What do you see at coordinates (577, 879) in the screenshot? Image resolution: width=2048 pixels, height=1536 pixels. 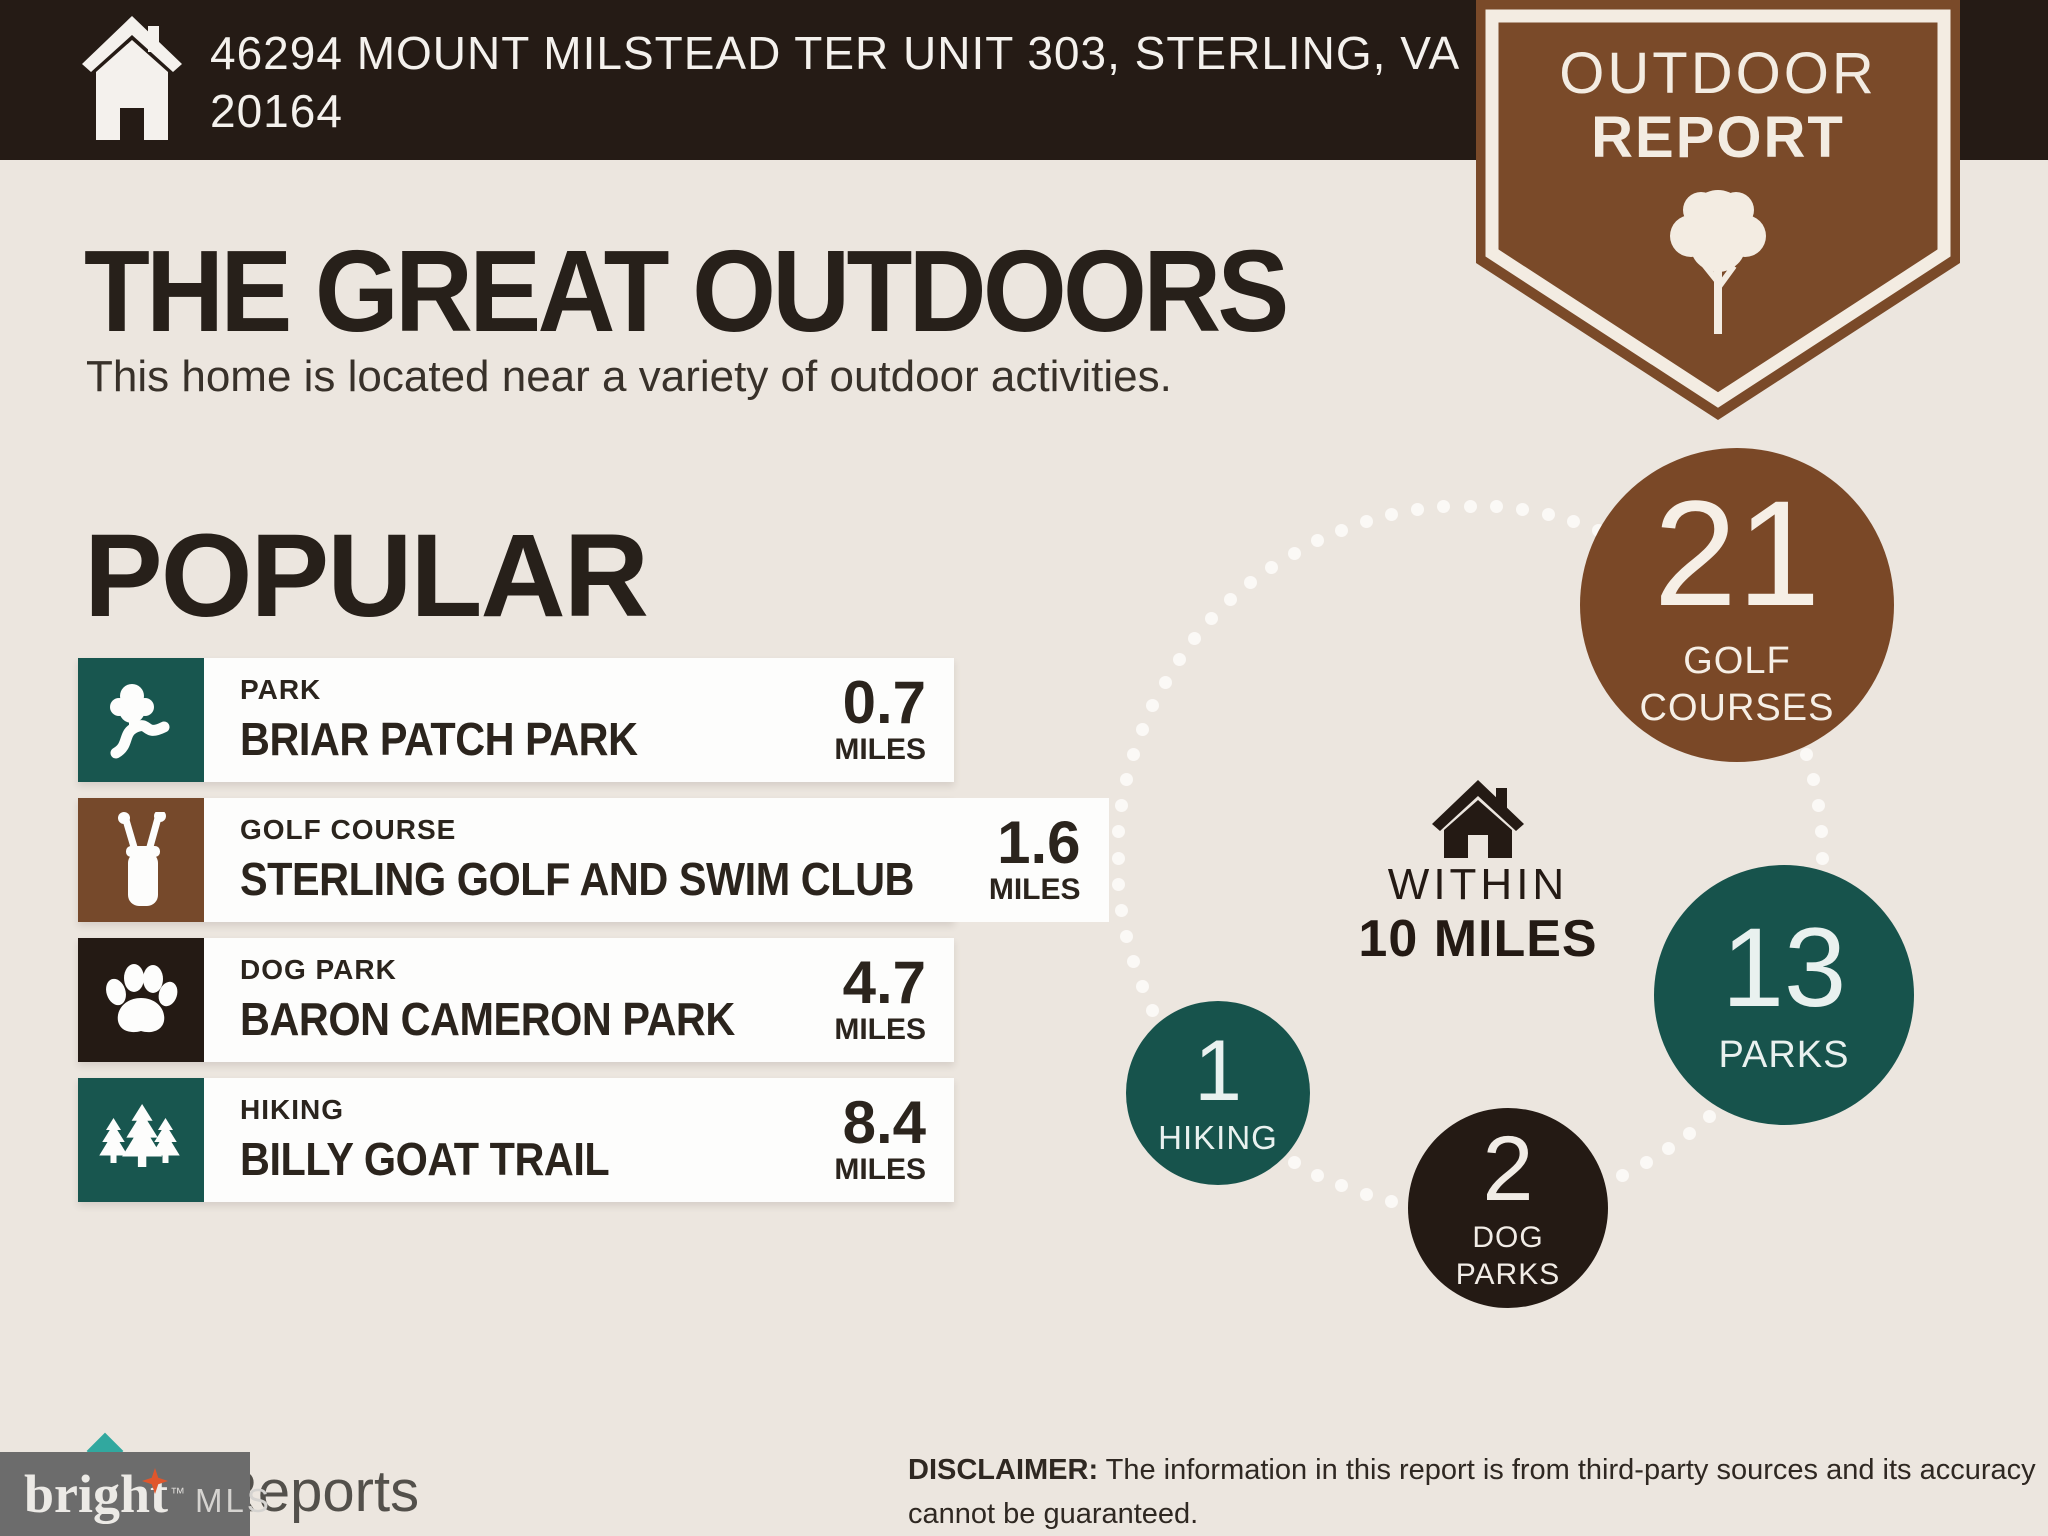 I see `item-name: STERLING GOLF AND SWIM CLUB` at bounding box center [577, 879].